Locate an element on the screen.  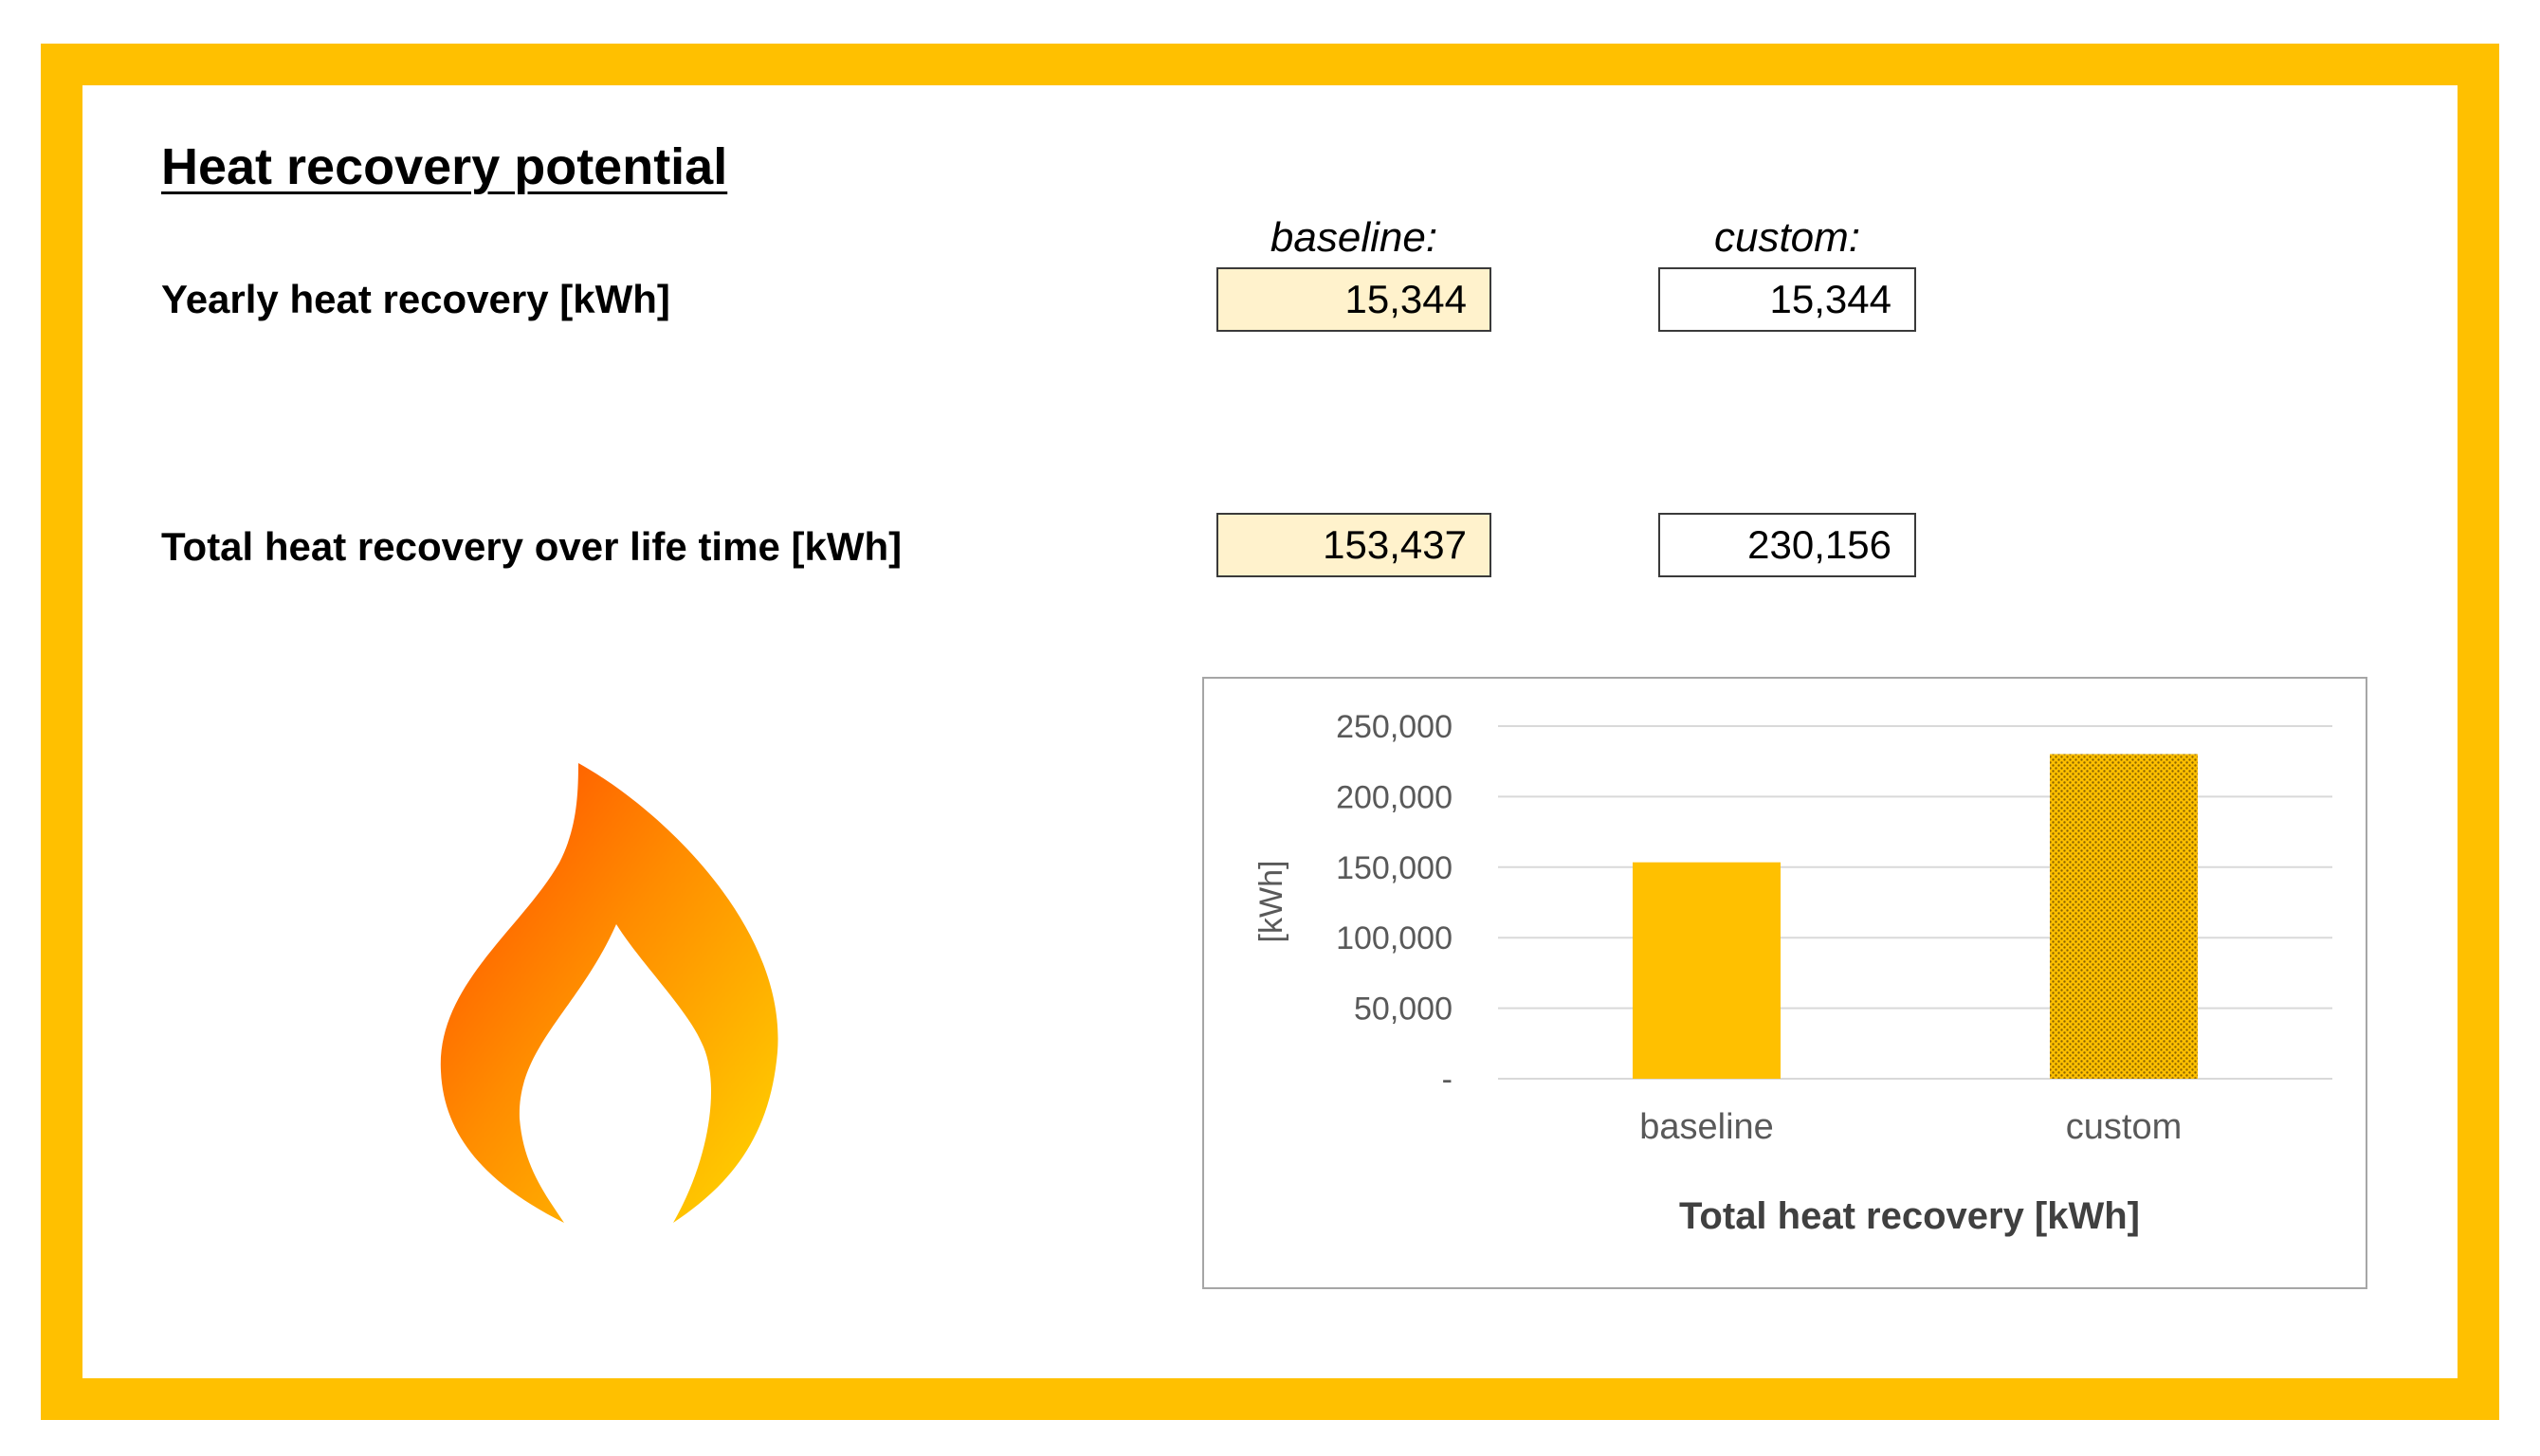
y-tick-label: 50,000 is located at coordinates (1403, 1010).